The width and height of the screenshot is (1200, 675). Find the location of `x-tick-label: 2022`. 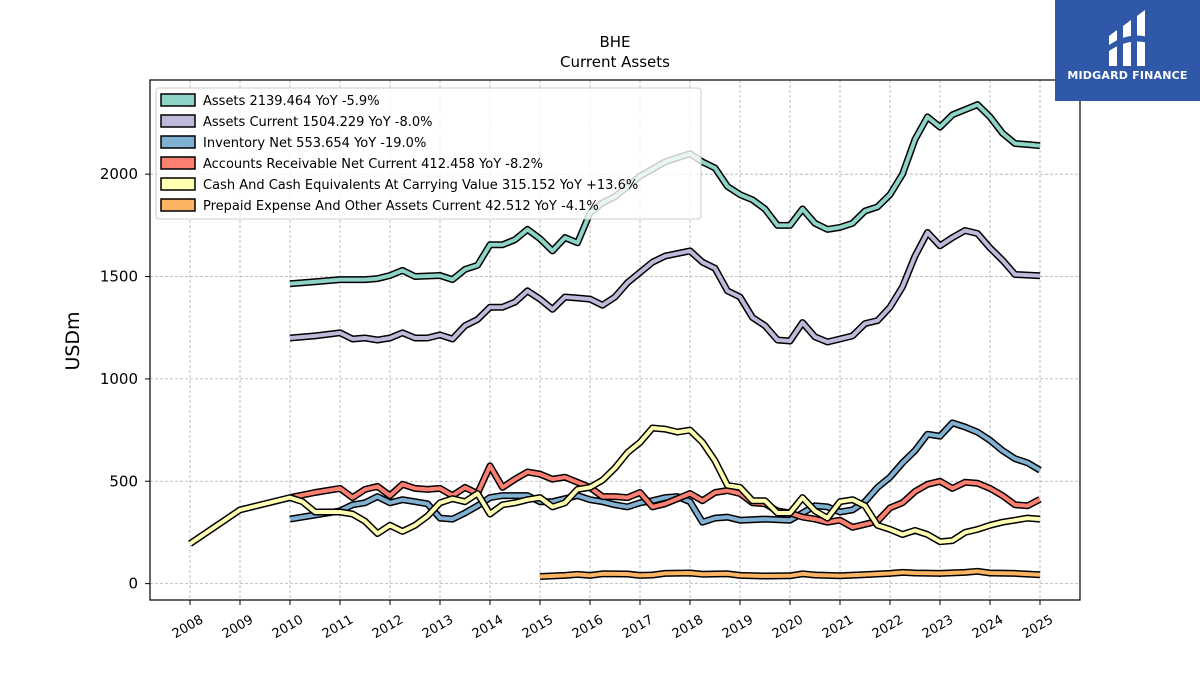

x-tick-label: 2022 is located at coordinates (888, 627).